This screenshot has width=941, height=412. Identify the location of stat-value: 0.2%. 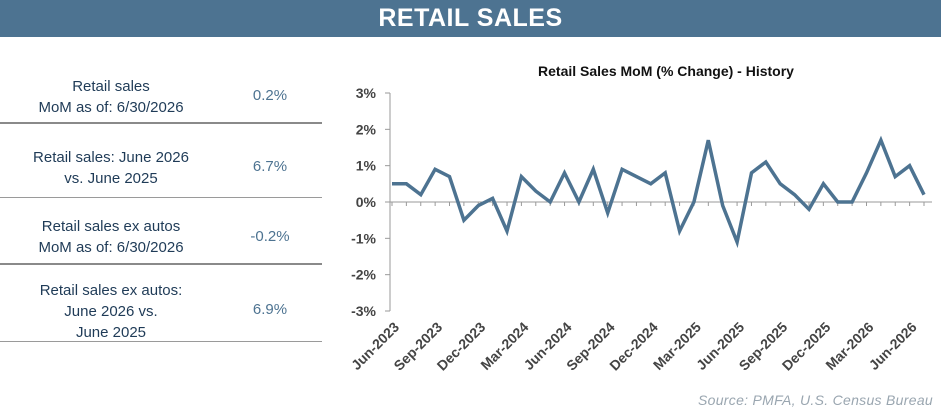
(270, 95).